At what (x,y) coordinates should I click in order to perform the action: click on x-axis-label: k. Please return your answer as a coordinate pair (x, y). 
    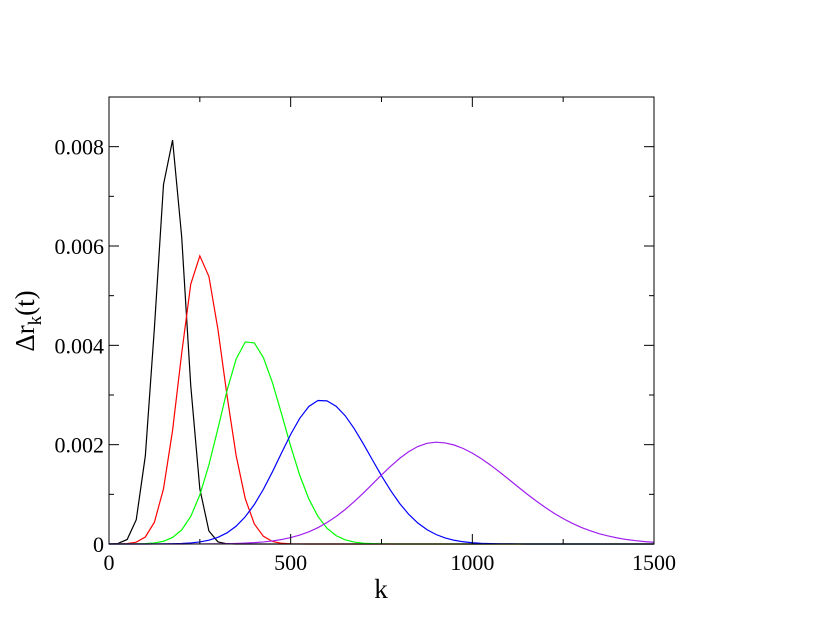
    Looking at the image, I should click on (381, 589).